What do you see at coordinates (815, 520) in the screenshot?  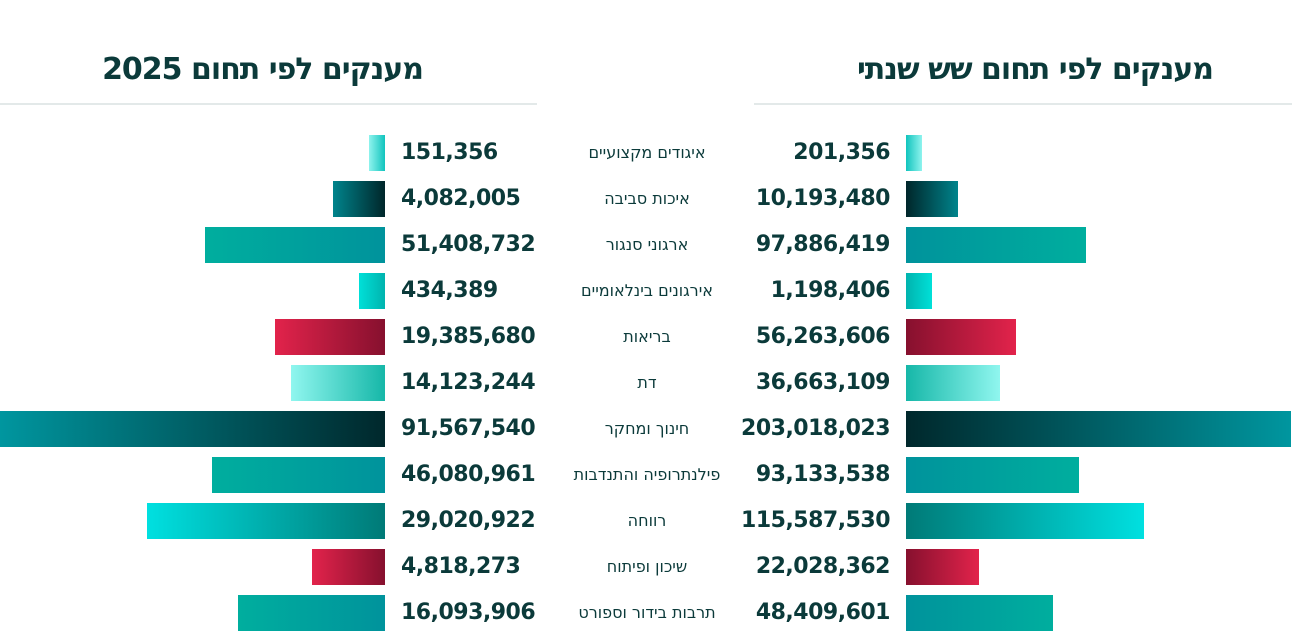 I see `value-label-six-year: 115,587,530` at bounding box center [815, 520].